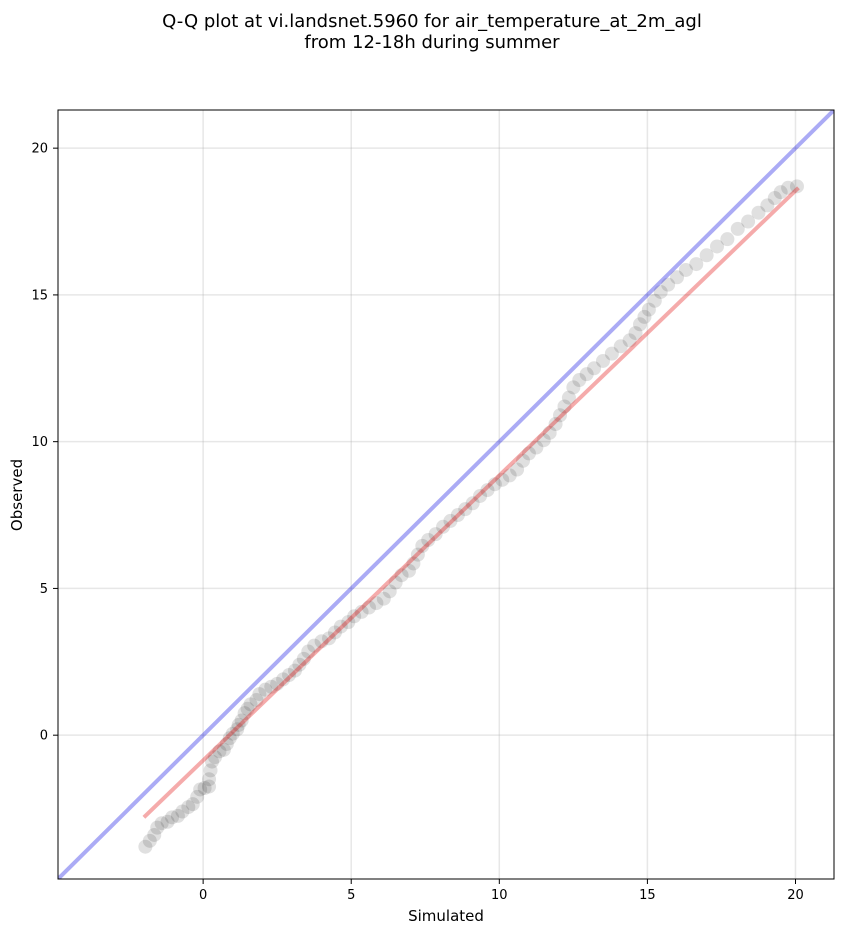 The width and height of the screenshot is (843, 934). I want to click on chart-subtitle: from 12-18h during summer, so click(432, 42).